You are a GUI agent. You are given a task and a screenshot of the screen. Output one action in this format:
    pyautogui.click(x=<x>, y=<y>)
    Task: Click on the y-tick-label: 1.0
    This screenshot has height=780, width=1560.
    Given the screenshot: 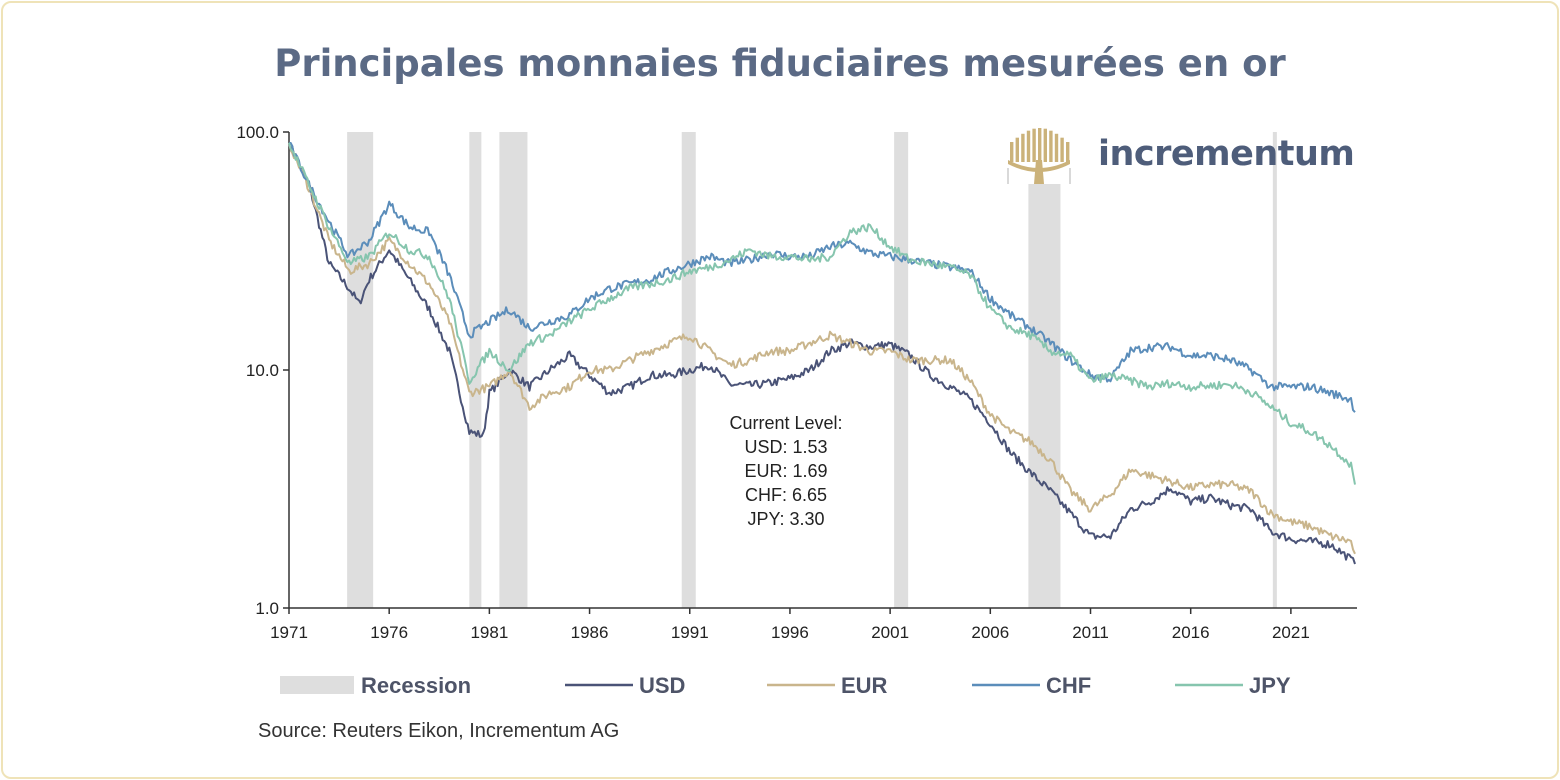 What is the action you would take?
    pyautogui.click(x=267, y=608)
    